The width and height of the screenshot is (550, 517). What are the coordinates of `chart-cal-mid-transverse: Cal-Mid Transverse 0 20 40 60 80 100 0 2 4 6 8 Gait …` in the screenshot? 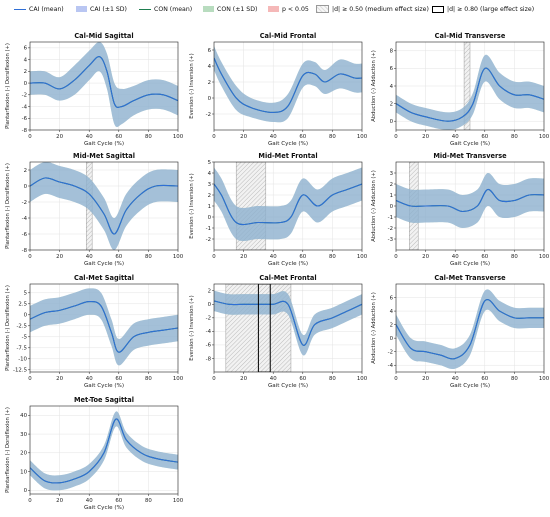 It's located at (460, 89).